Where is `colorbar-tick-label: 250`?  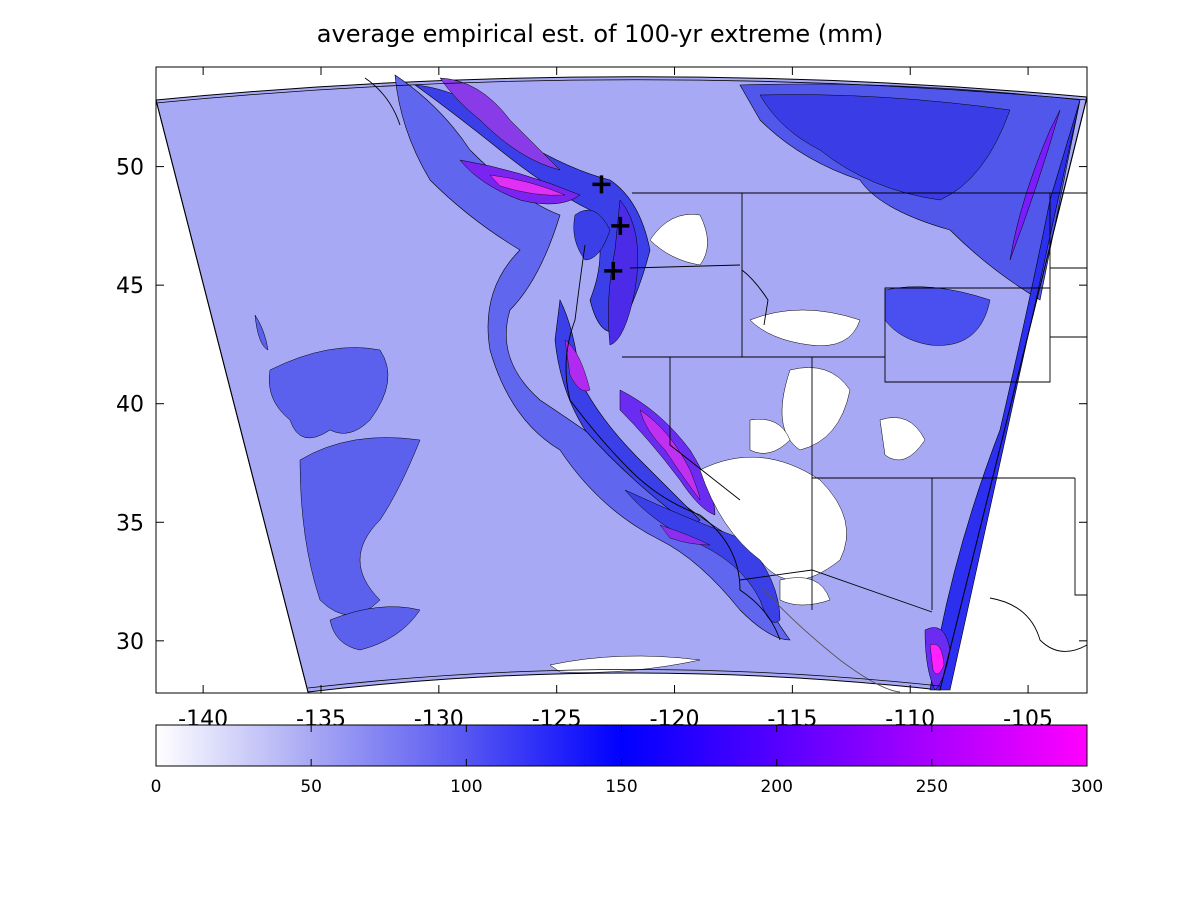 colorbar-tick-label: 250 is located at coordinates (932, 787).